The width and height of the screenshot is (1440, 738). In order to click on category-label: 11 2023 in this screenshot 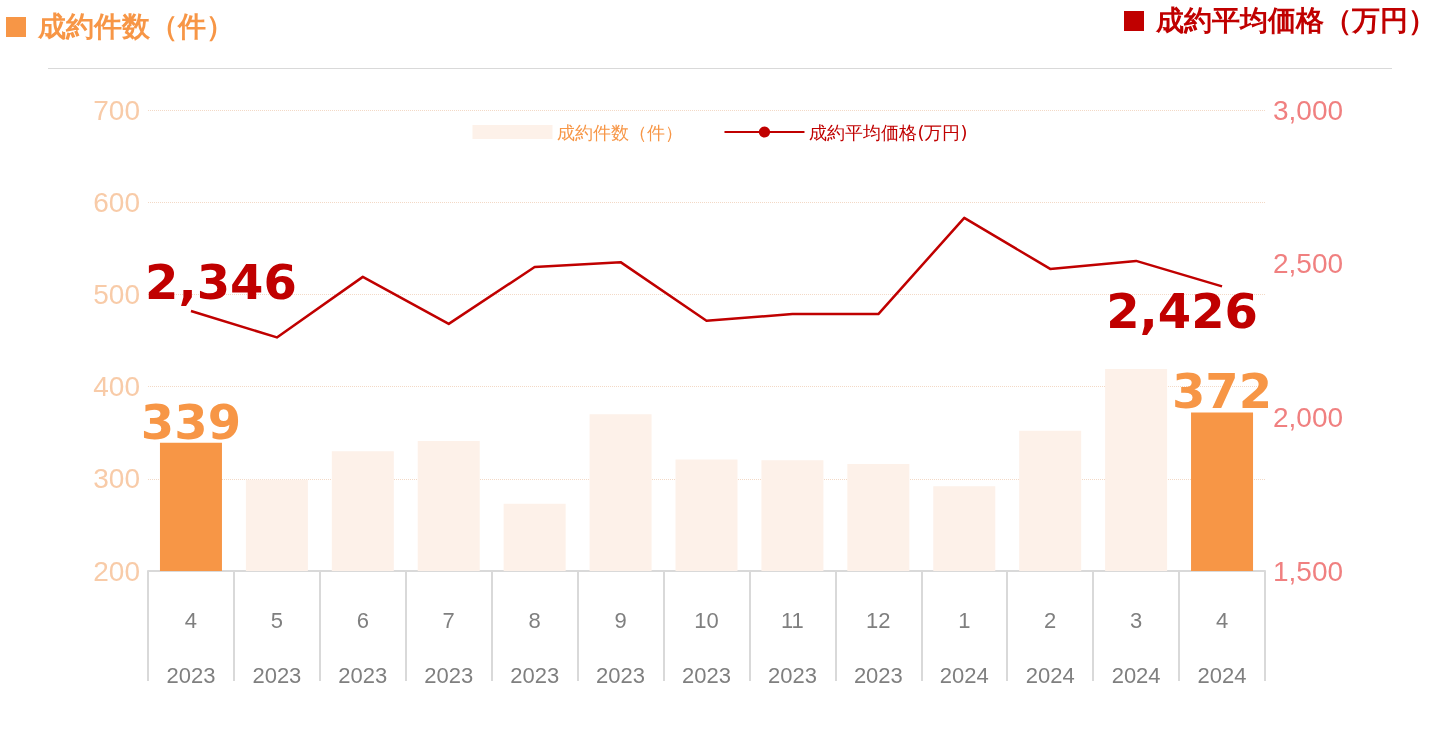, I will do `click(792, 648)`.